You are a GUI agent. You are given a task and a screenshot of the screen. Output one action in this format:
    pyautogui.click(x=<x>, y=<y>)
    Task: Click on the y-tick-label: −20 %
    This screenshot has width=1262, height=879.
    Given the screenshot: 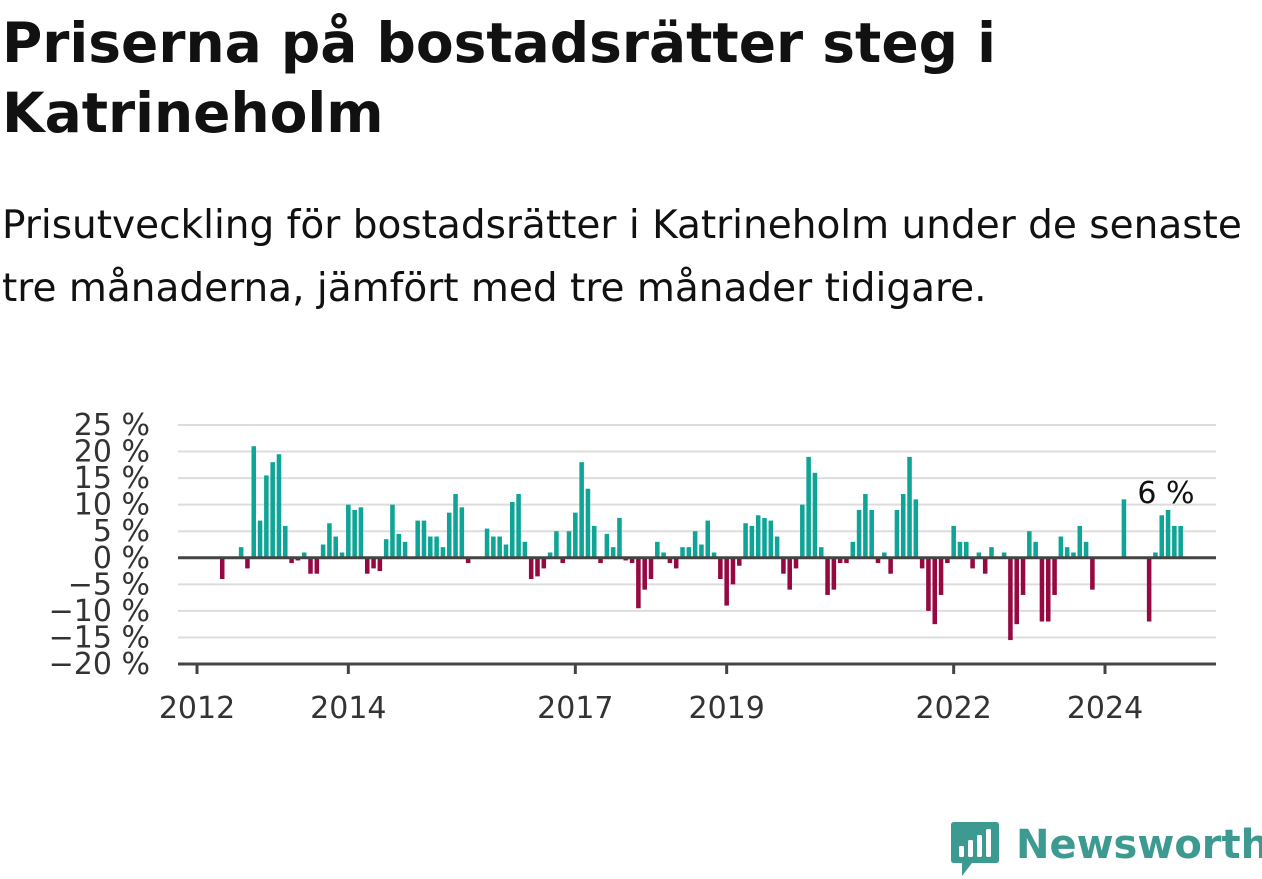 What is the action you would take?
    pyautogui.click(x=99, y=664)
    